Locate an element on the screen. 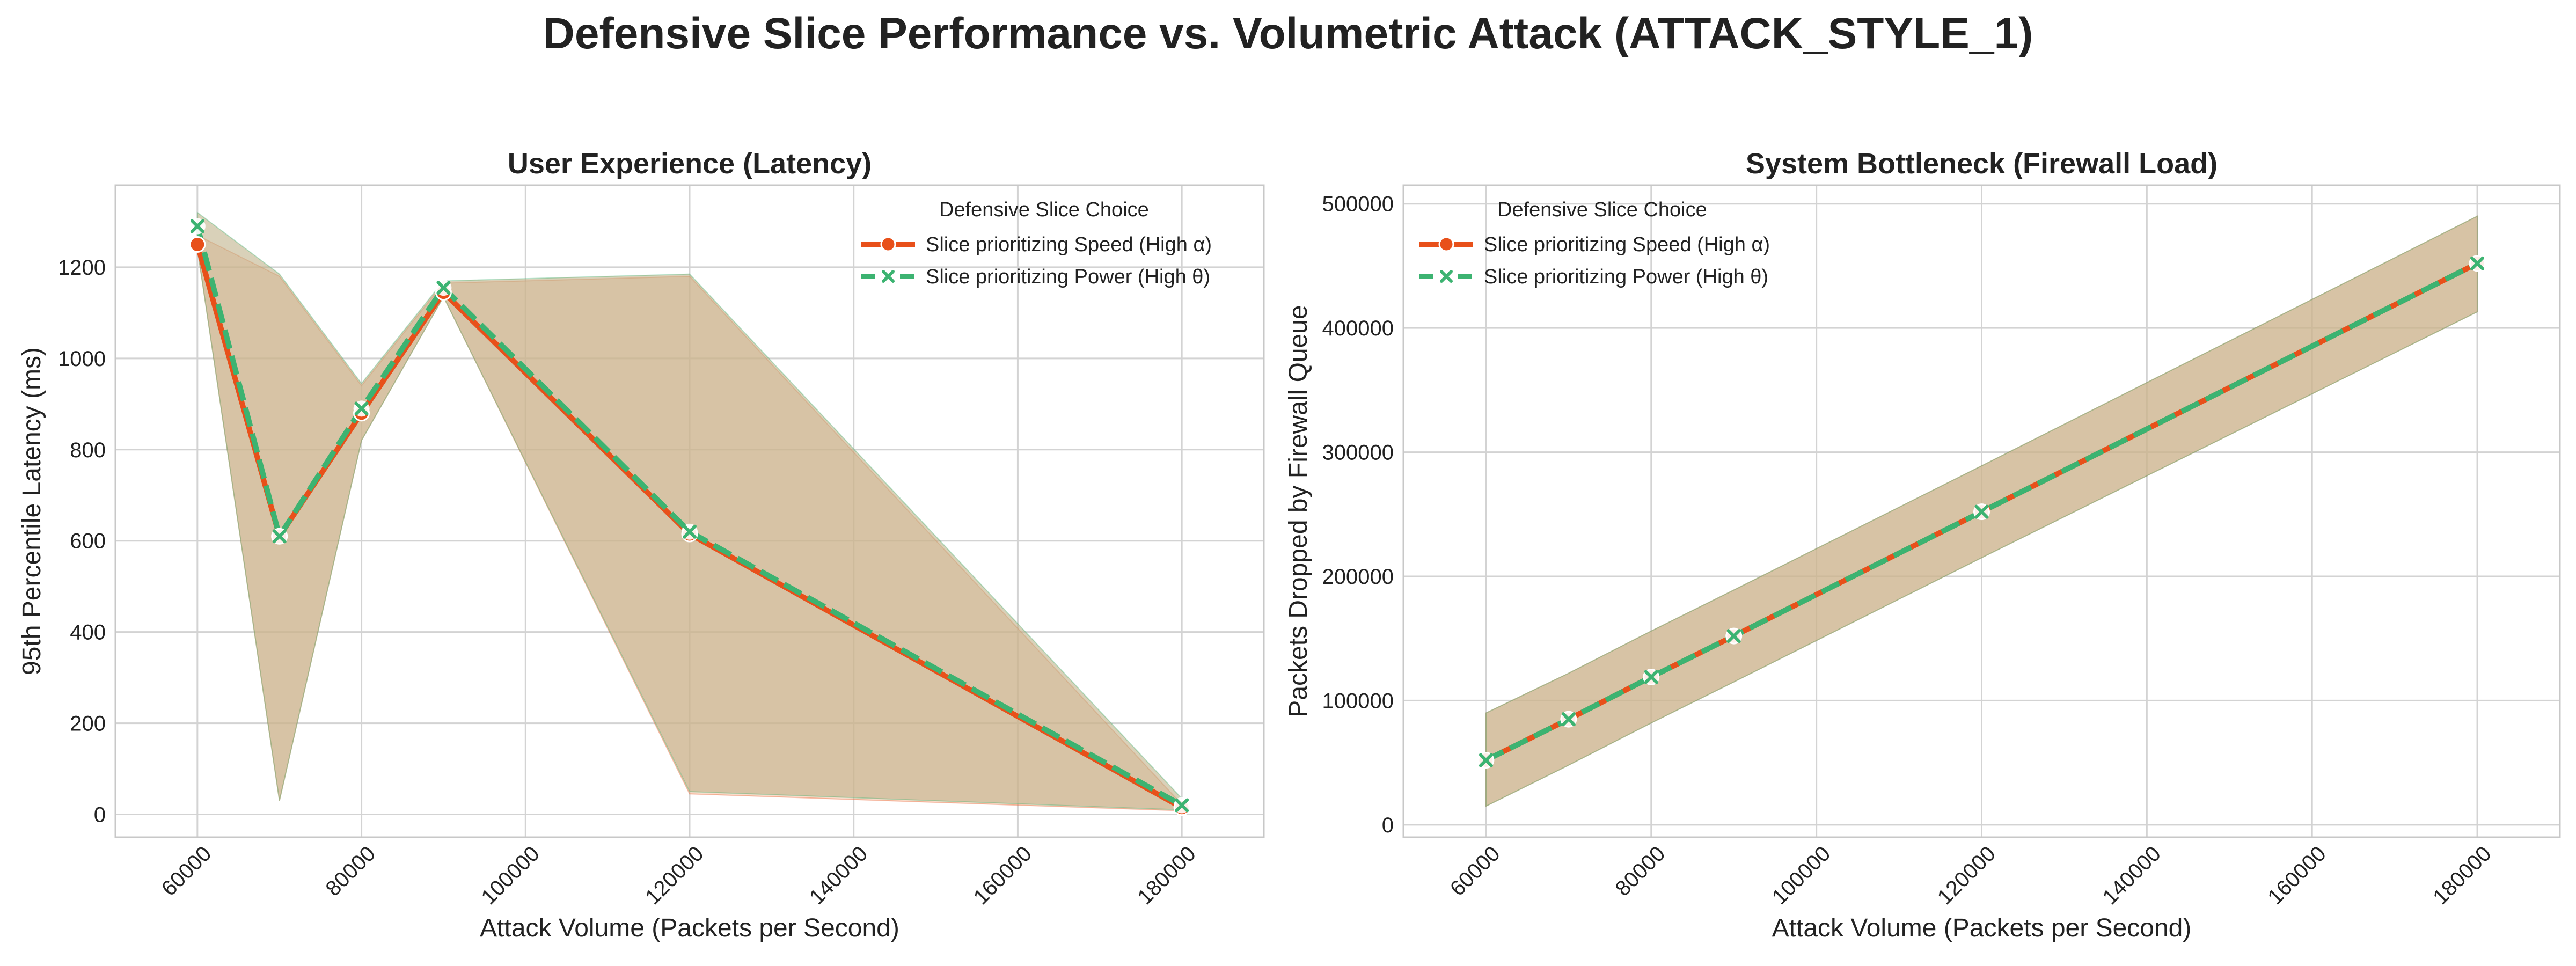  y-tick-label: 400000 is located at coordinates (1358, 328).